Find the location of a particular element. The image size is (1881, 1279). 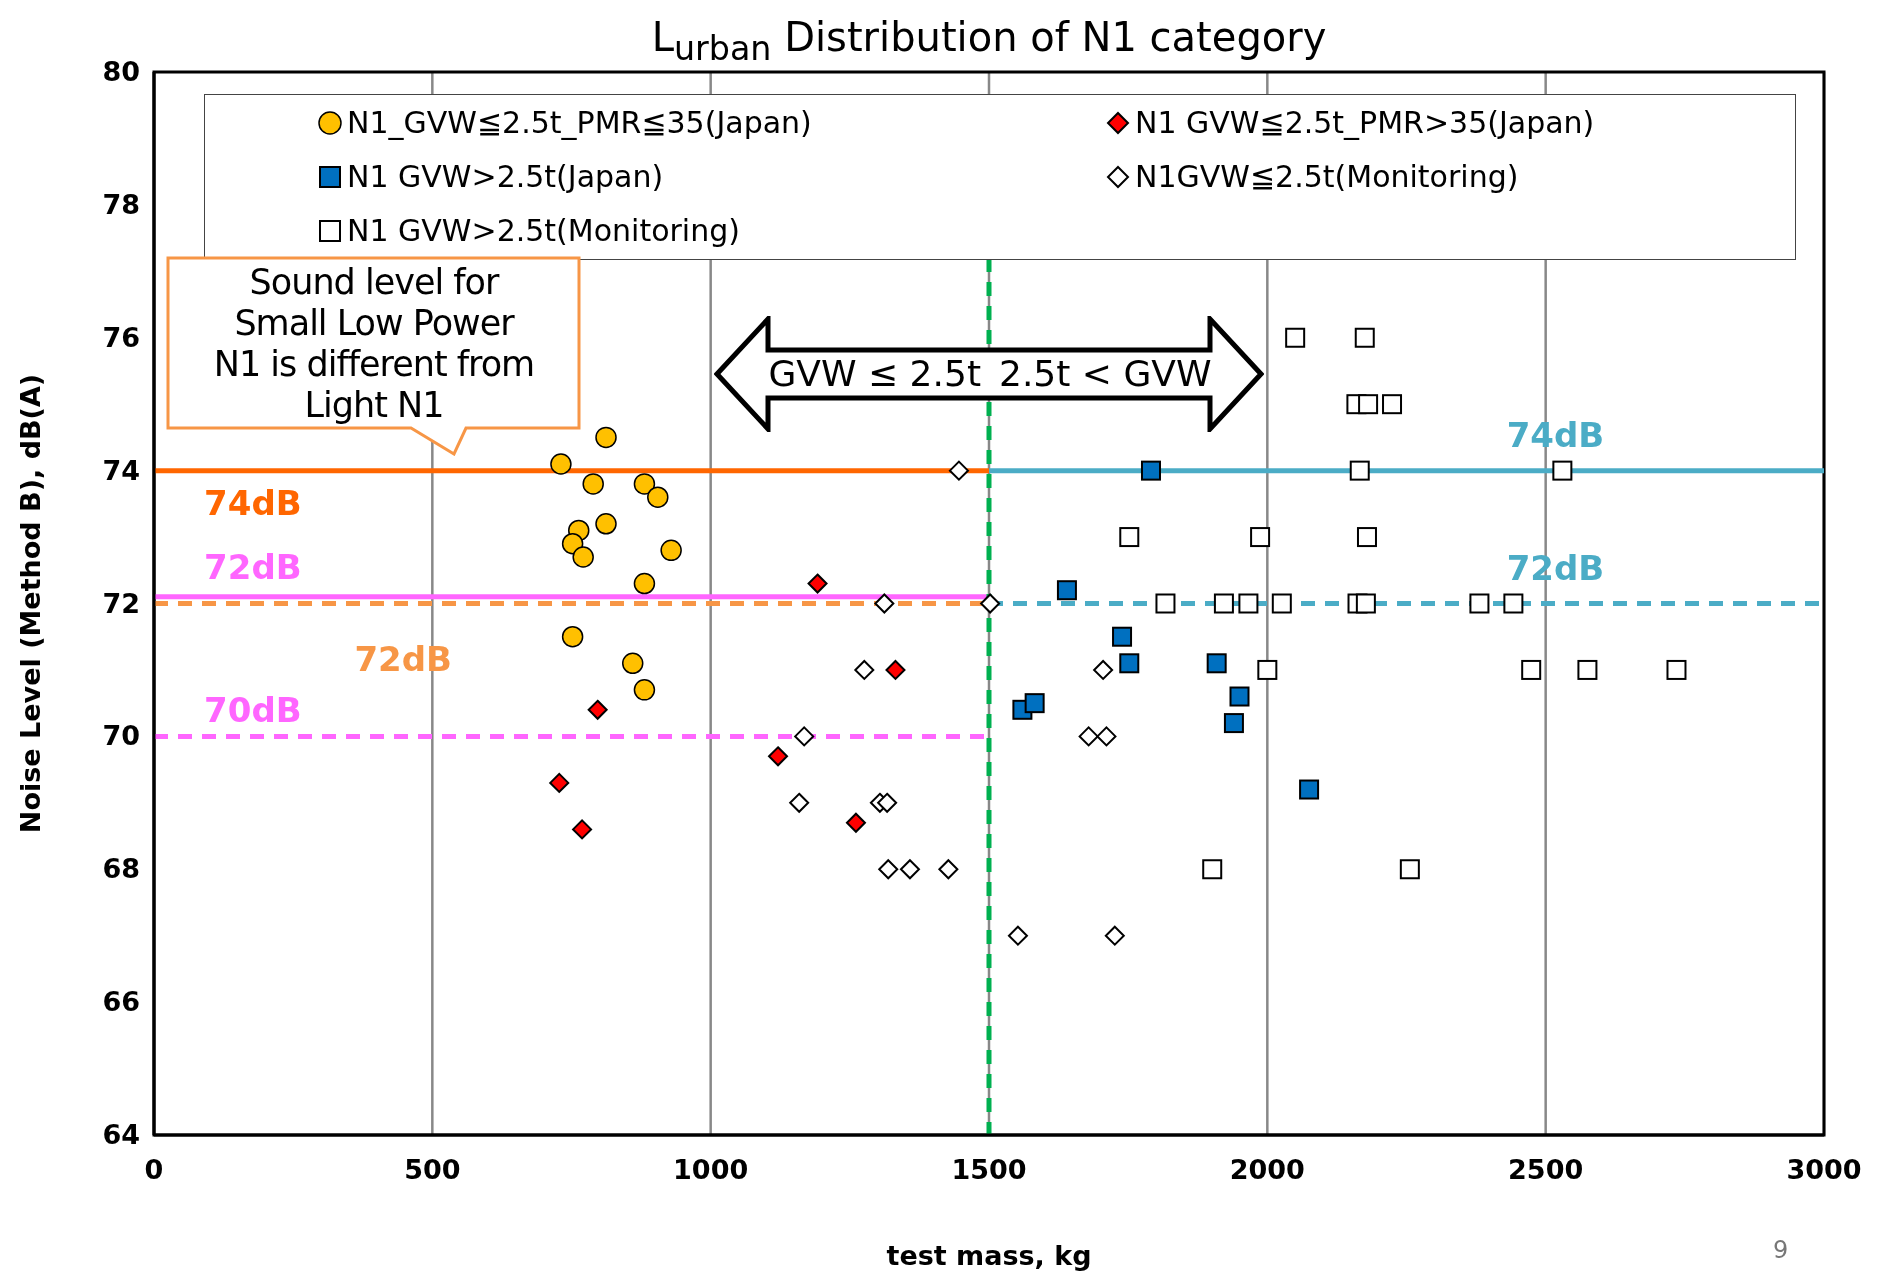

x-tick-label: 2500 is located at coordinates (1546, 1169).